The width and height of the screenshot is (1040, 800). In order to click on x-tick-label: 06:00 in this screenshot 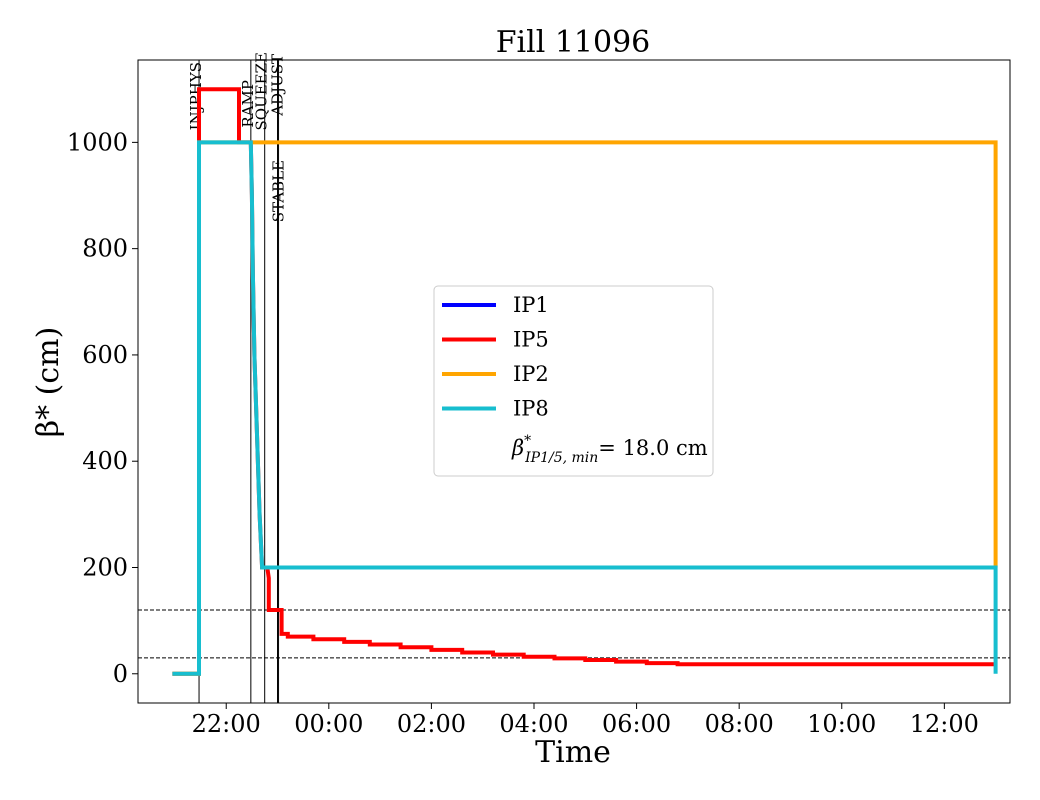, I will do `click(636, 724)`.